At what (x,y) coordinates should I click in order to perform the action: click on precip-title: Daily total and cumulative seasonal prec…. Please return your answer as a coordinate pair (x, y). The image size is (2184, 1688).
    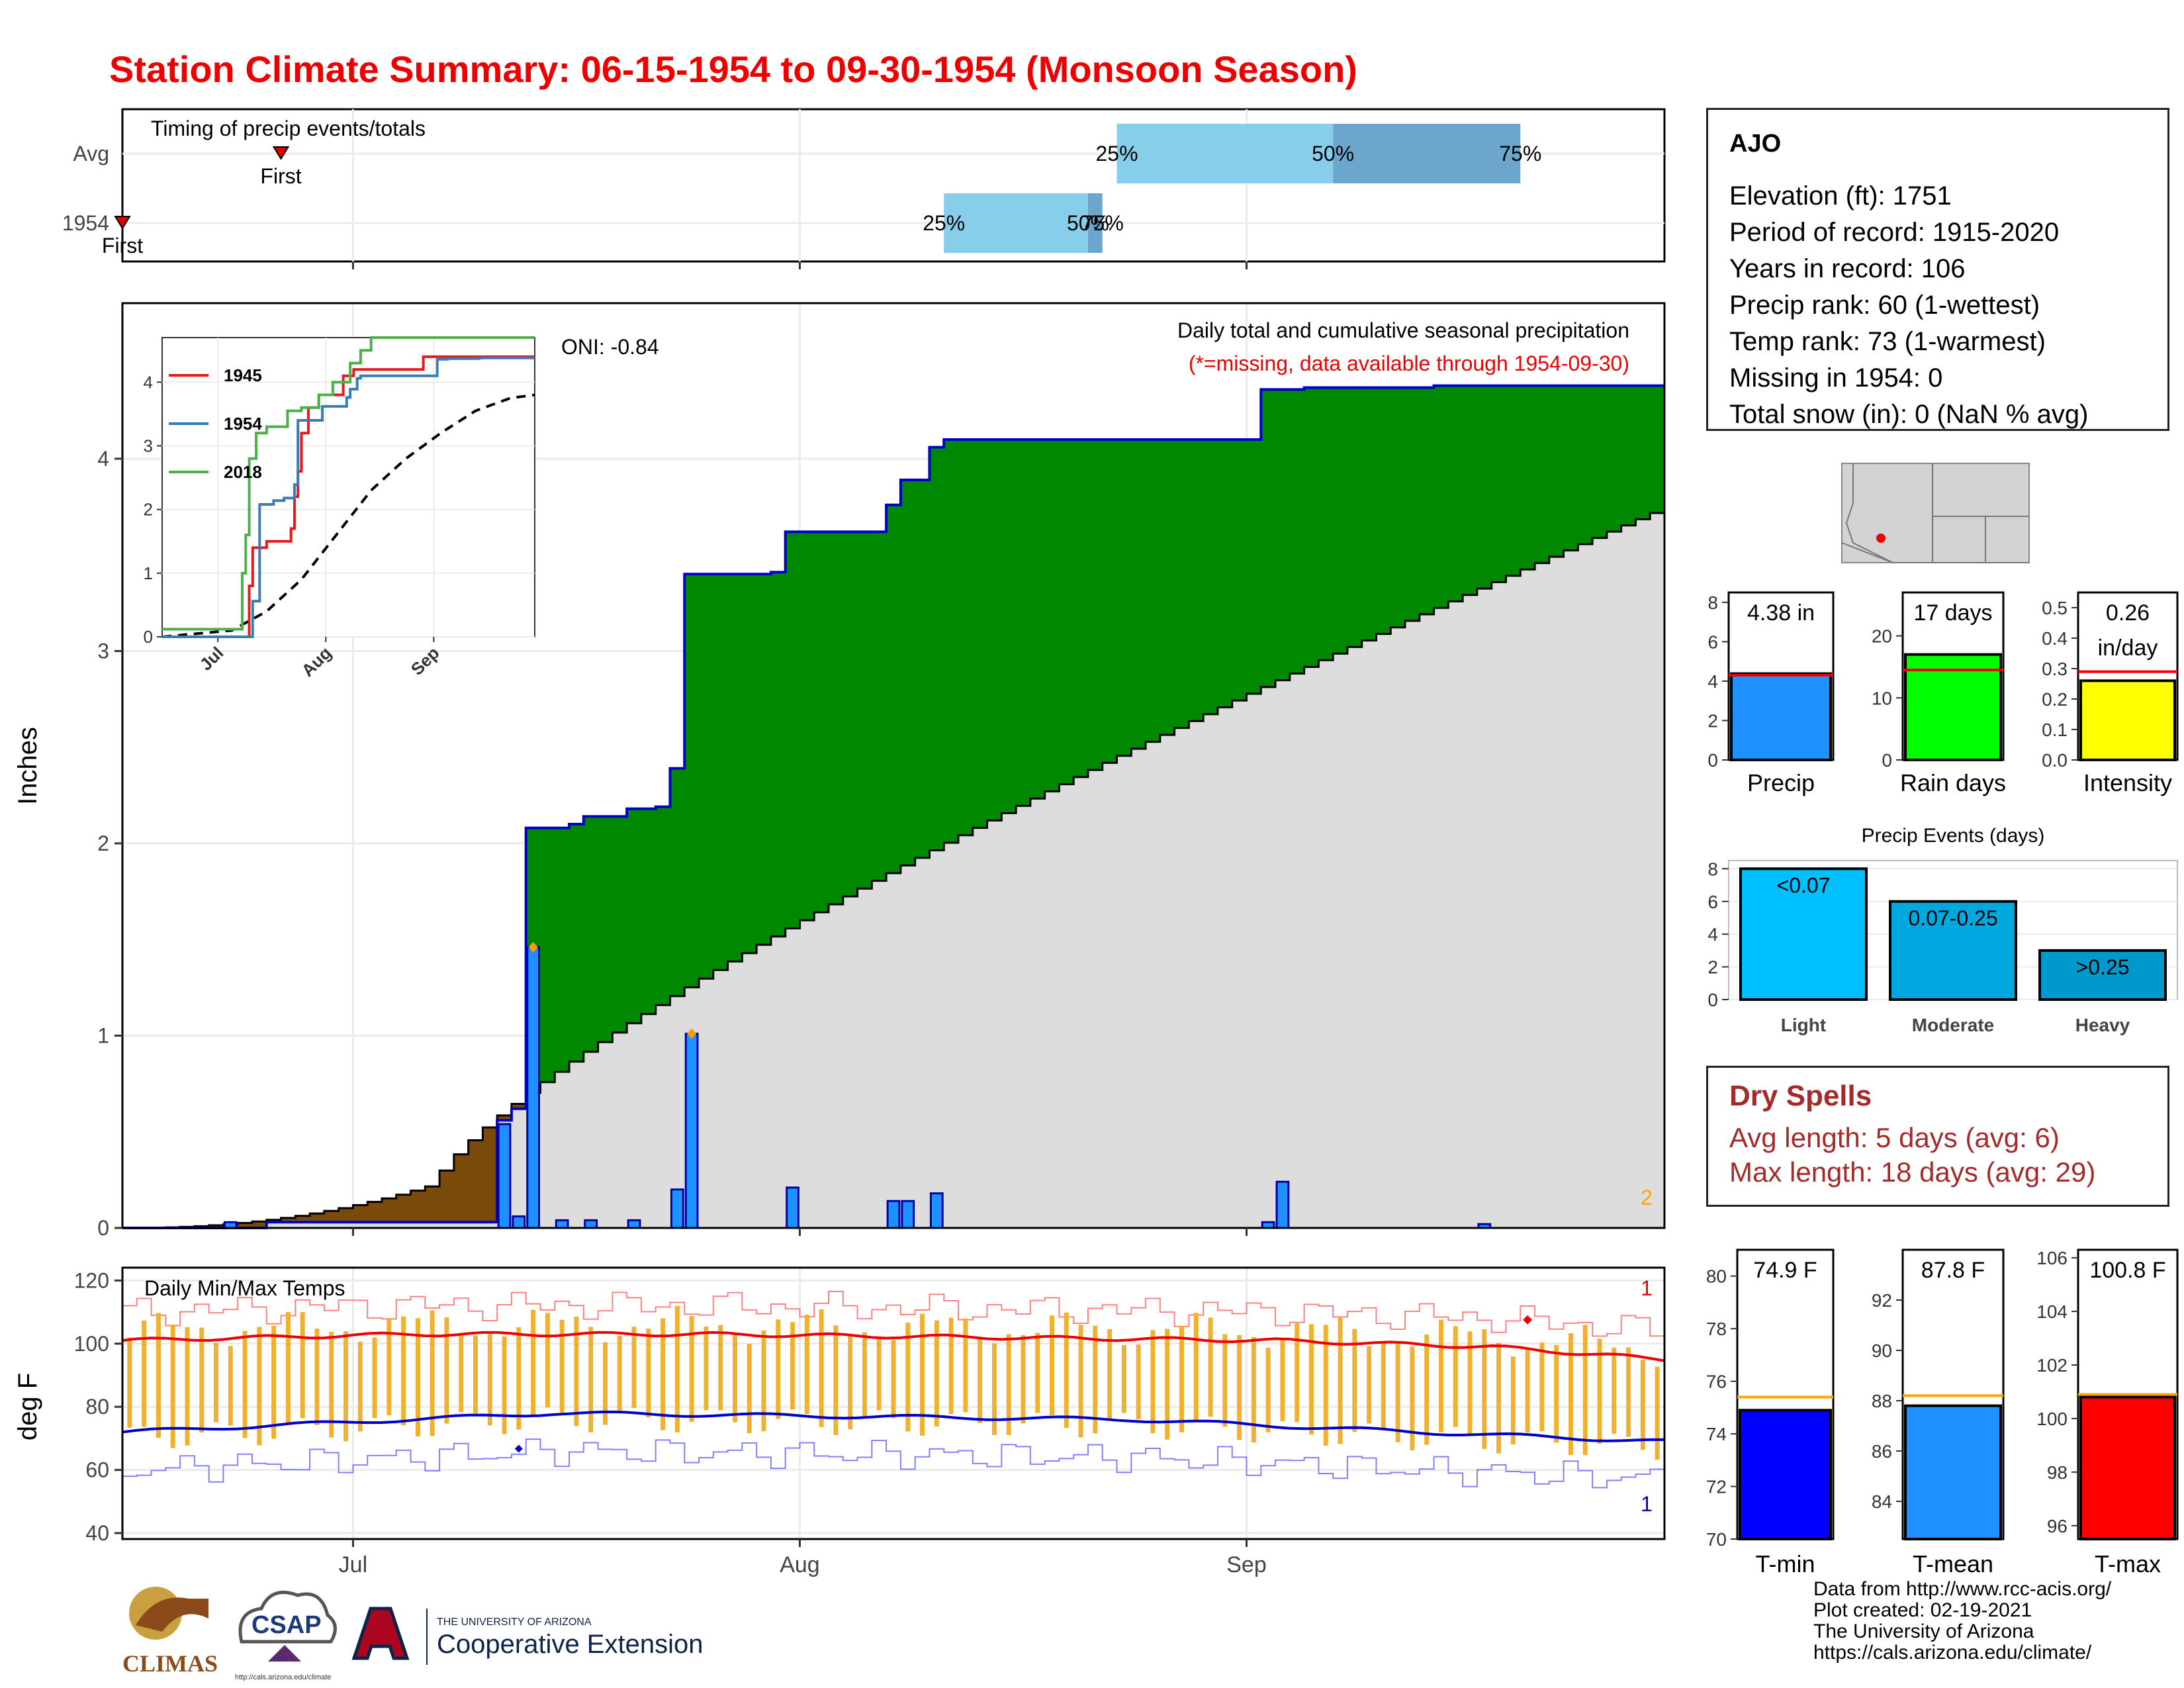
    Looking at the image, I should click on (1403, 330).